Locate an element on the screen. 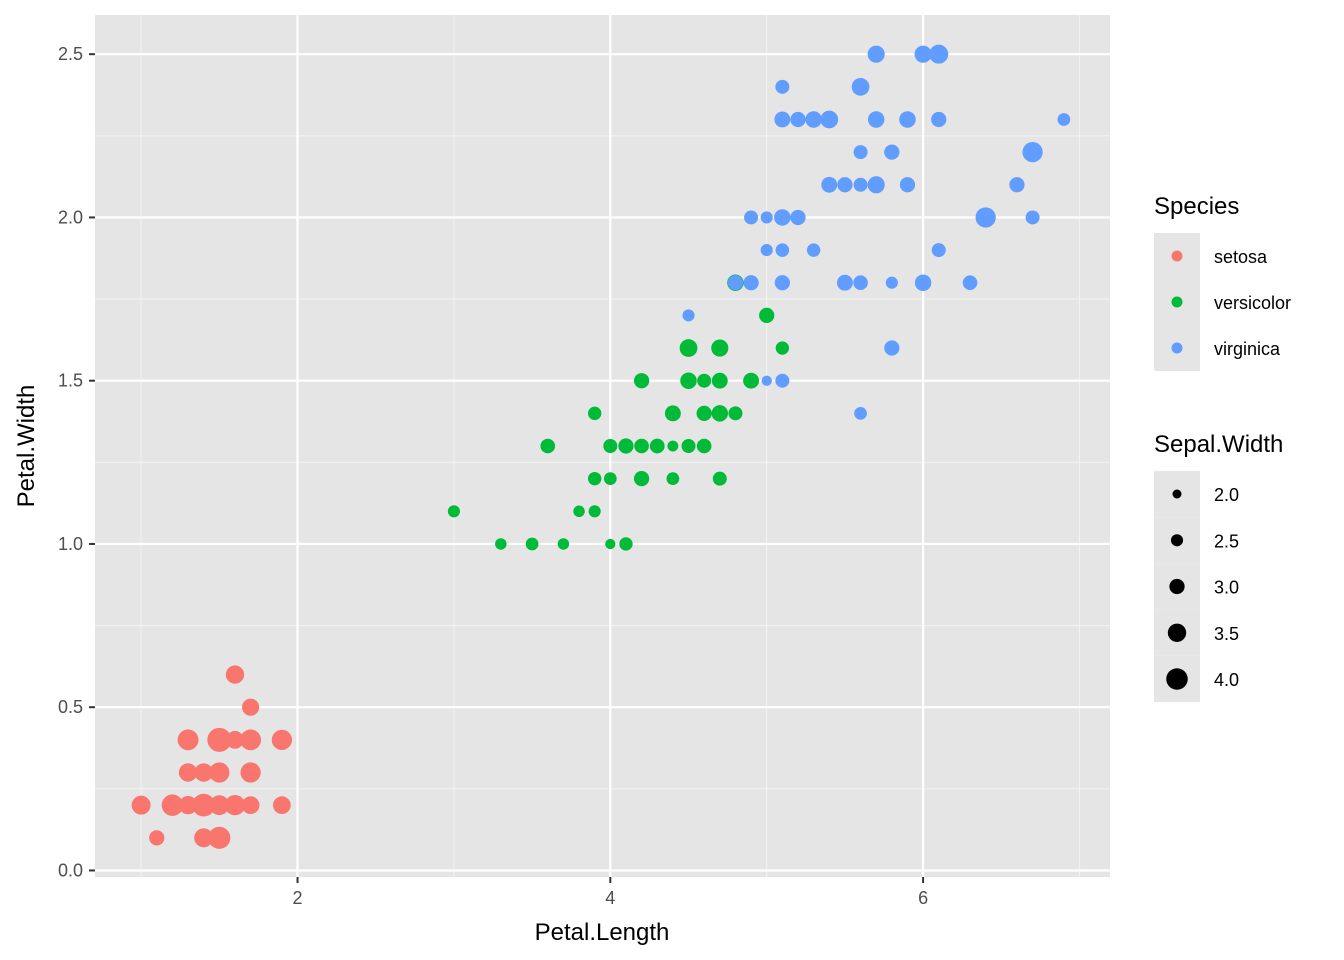  y-tick-label: 2.5 is located at coordinates (70, 54).